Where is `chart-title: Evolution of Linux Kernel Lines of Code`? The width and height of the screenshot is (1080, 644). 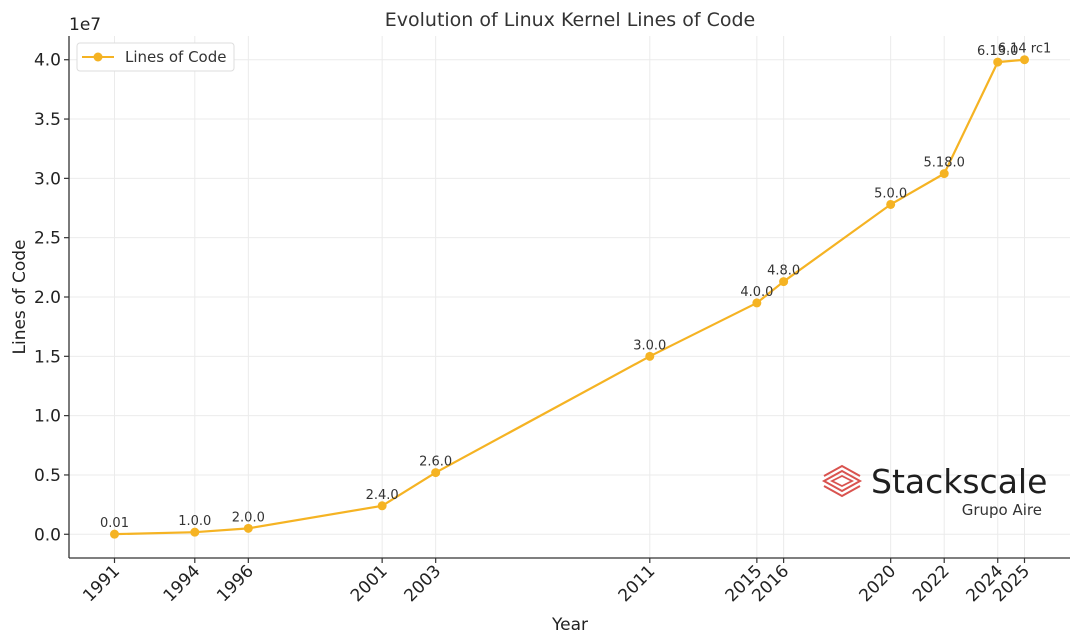
chart-title: Evolution of Linux Kernel Lines of Code is located at coordinates (570, 20).